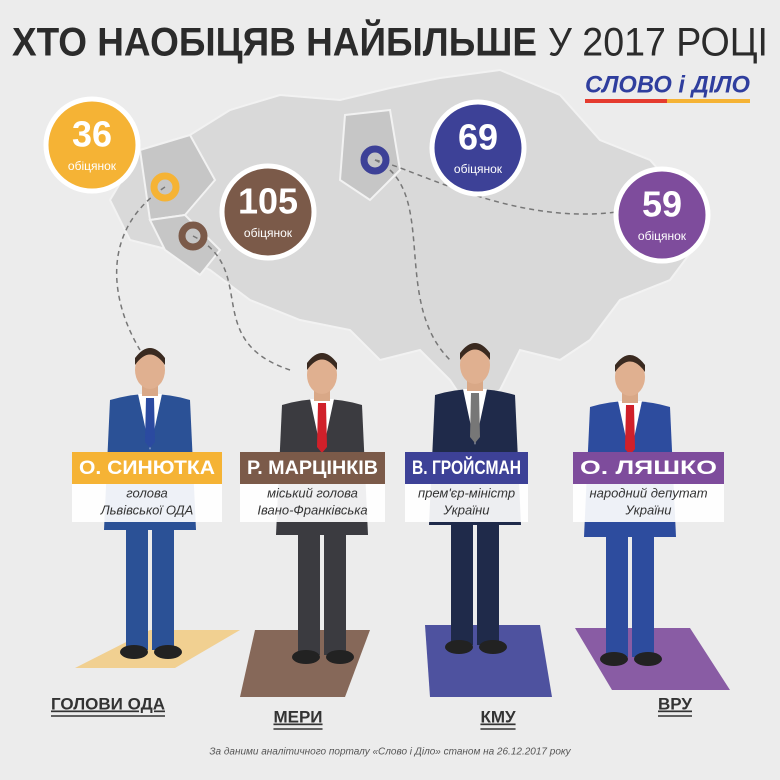  What do you see at coordinates (466, 492) in the screenshot?
I see `role: прем'єр-міністр` at bounding box center [466, 492].